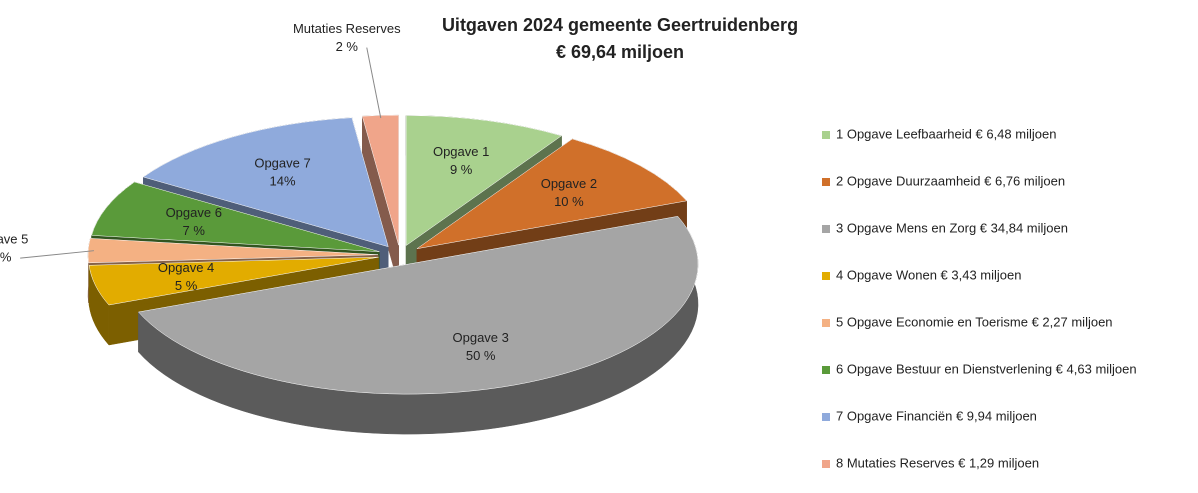 The image size is (1198, 493). I want to click on legend-label: 4 Opgave Wonen € 3,43 miljoen, so click(929, 274).